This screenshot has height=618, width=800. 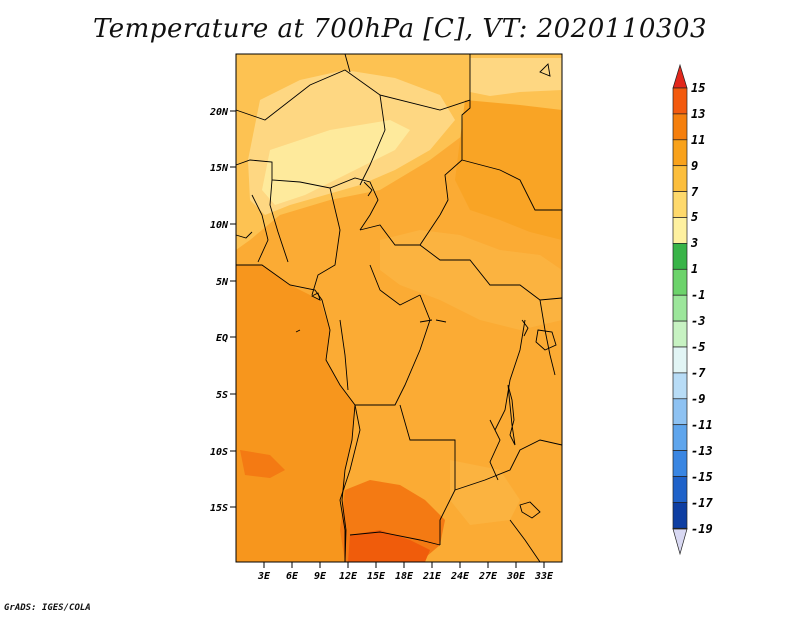 I want to click on colorbar-label: -19, so click(x=702, y=529).